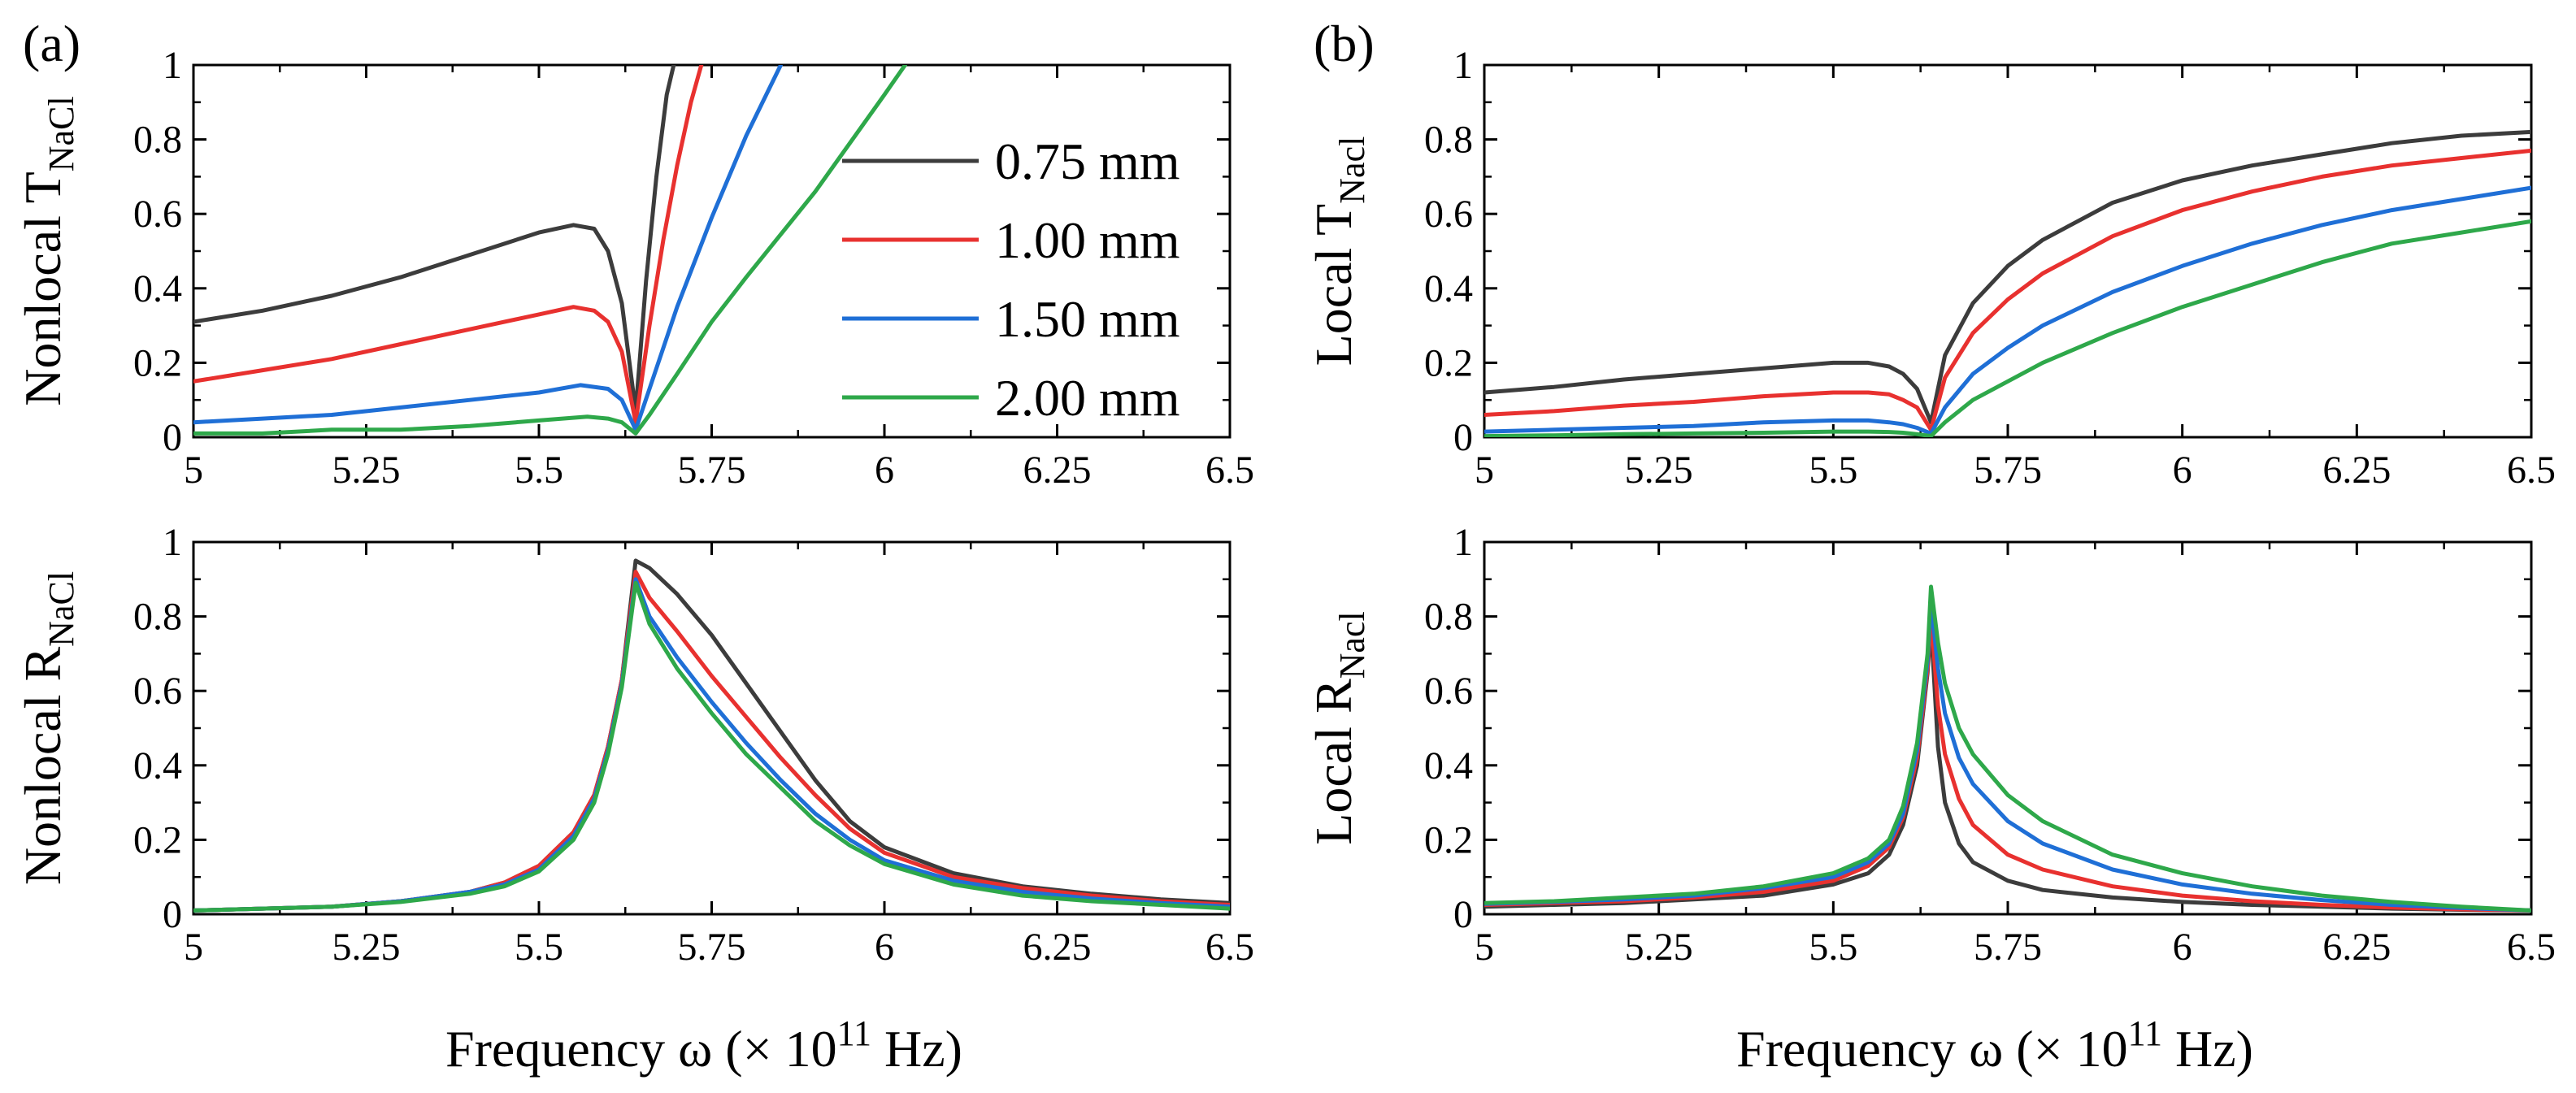 The width and height of the screenshot is (2576, 1093). I want to click on y-axis-label: Local RNacl, so click(1338, 727).